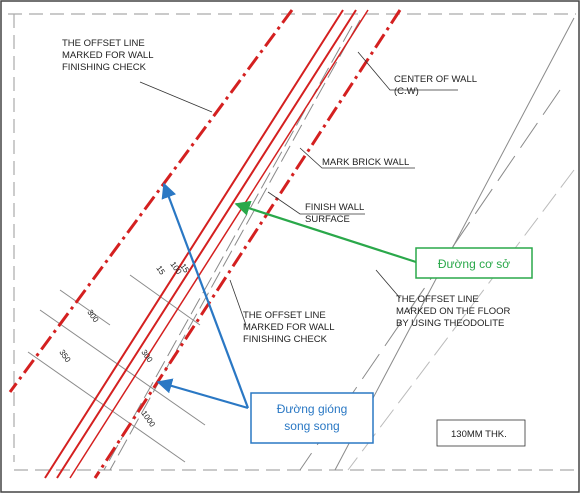  Describe the element at coordinates (64, 356) in the screenshot. I see `dim-350: 350` at that location.